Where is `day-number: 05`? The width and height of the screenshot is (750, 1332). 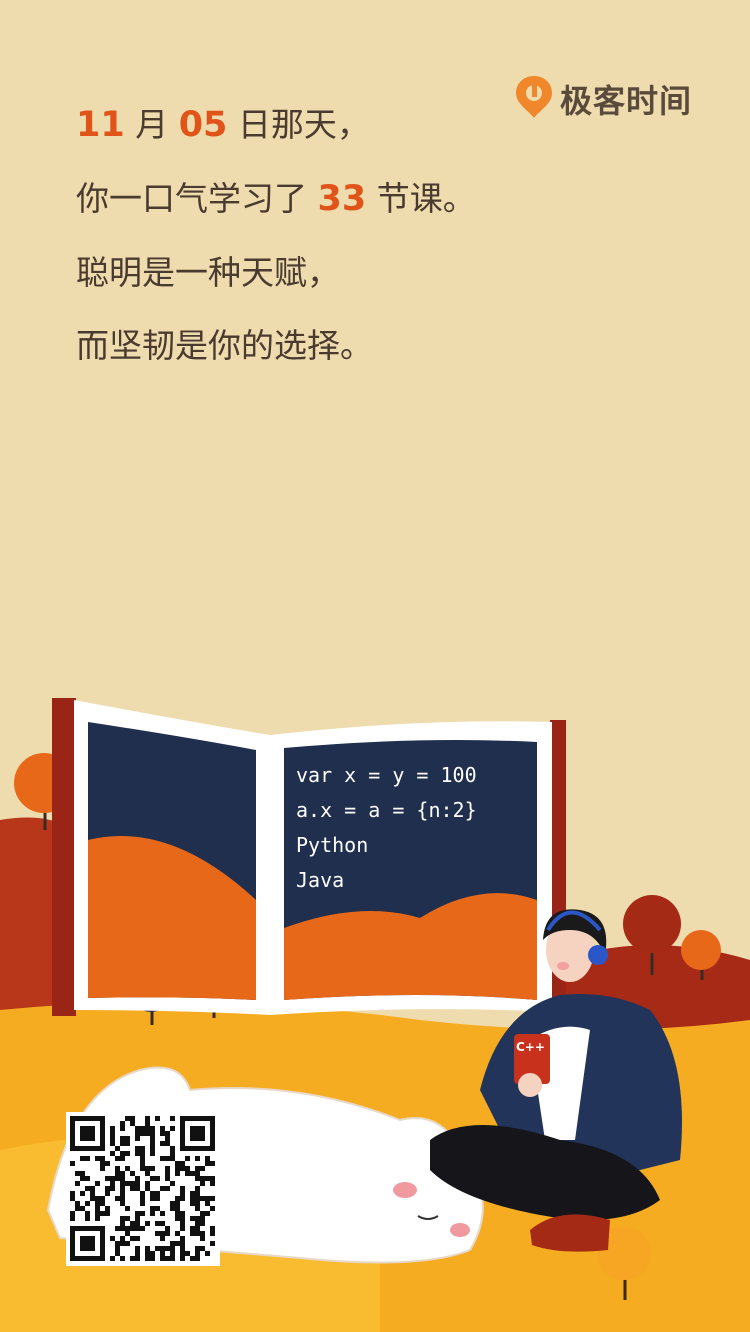 day-number: 05 is located at coordinates (203, 125).